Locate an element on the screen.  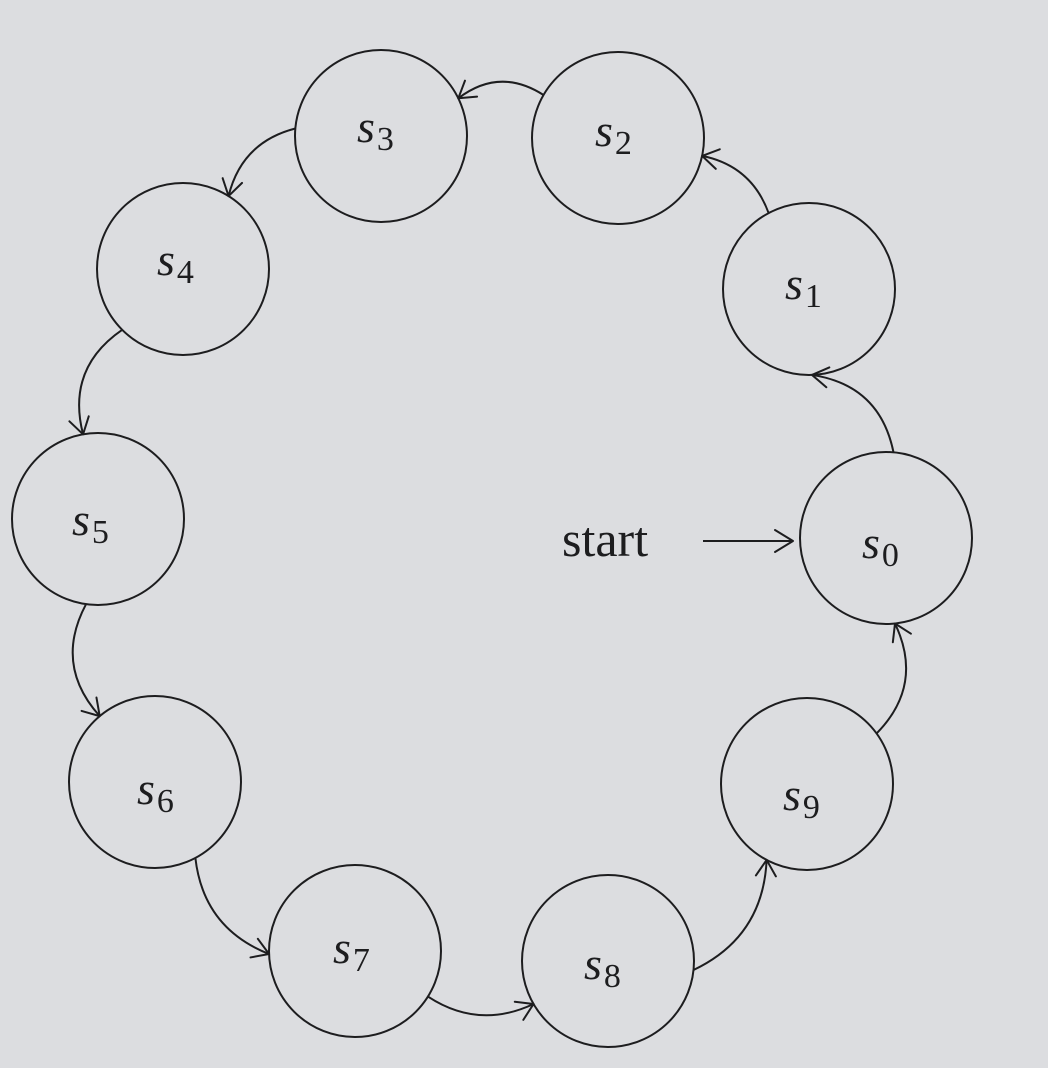
state-subscript: 5 is located at coordinates (100, 532).